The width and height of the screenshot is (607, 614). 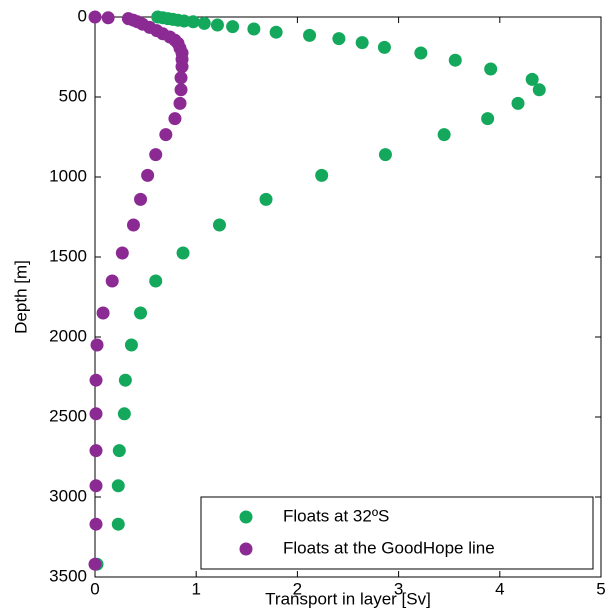 I want to click on y-tick-label: 2000, so click(x=68, y=335).